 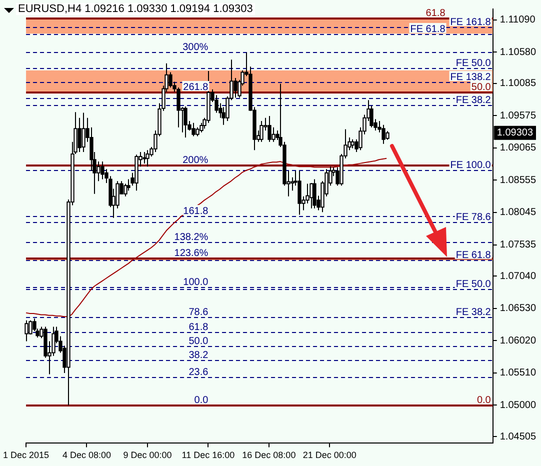 I want to click on text: 1.09303, so click(x=515, y=133).